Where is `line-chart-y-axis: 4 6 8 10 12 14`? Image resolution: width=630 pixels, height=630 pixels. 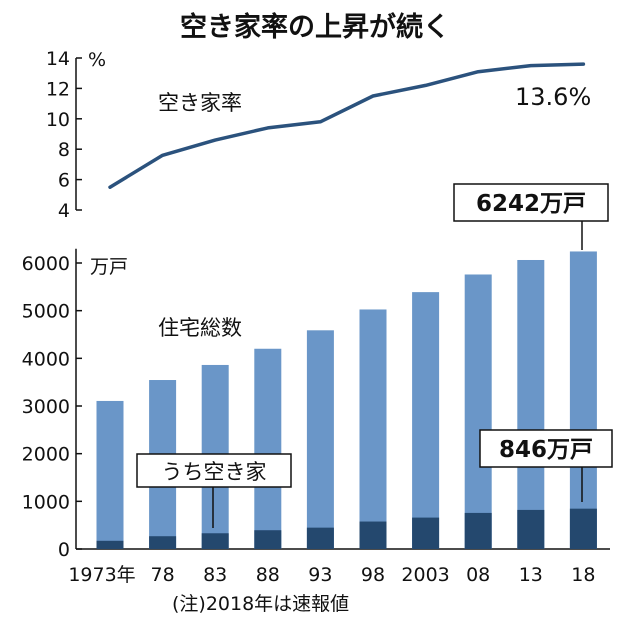
line-chart-y-axis: 4 6 8 10 12 14 is located at coordinates (64, 135).